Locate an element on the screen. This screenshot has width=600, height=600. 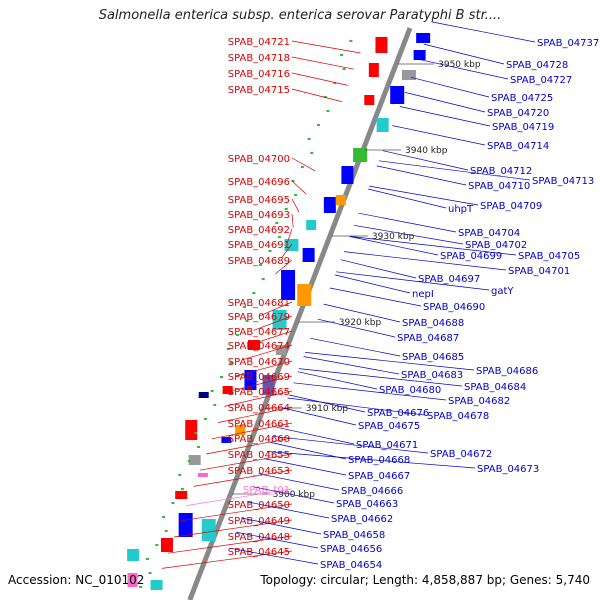
scale-mark-label: 3940 kbp is located at coordinates (426, 151).